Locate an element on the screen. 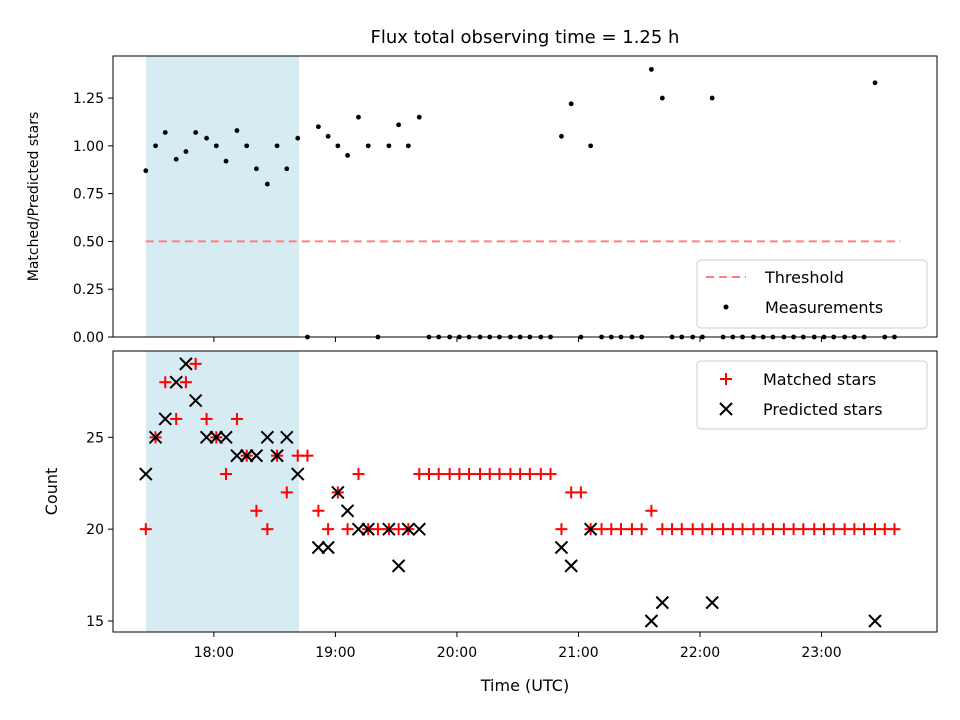 The width and height of the screenshot is (960, 720). top-y-tick-label: 0.75 is located at coordinates (88, 195).